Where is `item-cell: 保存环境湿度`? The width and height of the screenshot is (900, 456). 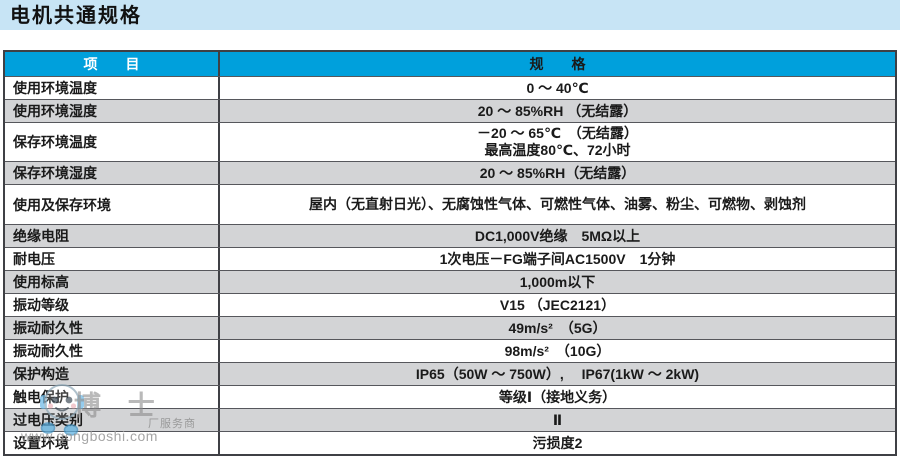 item-cell: 保存环境湿度 is located at coordinates (112, 173).